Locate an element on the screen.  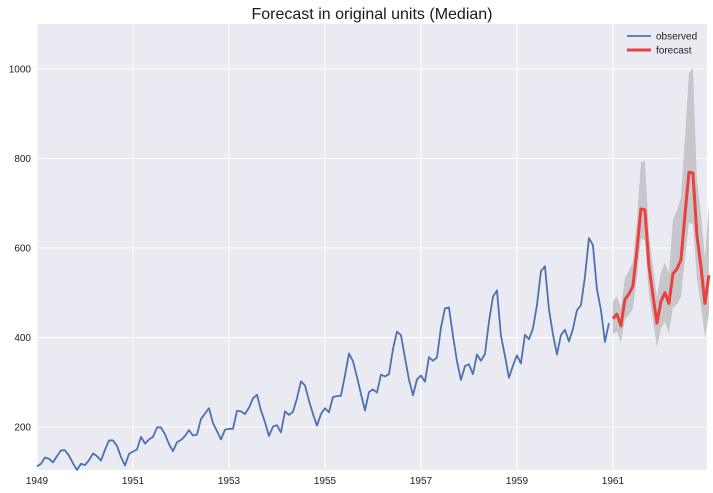
x-tick-label: 1949 is located at coordinates (37, 481).